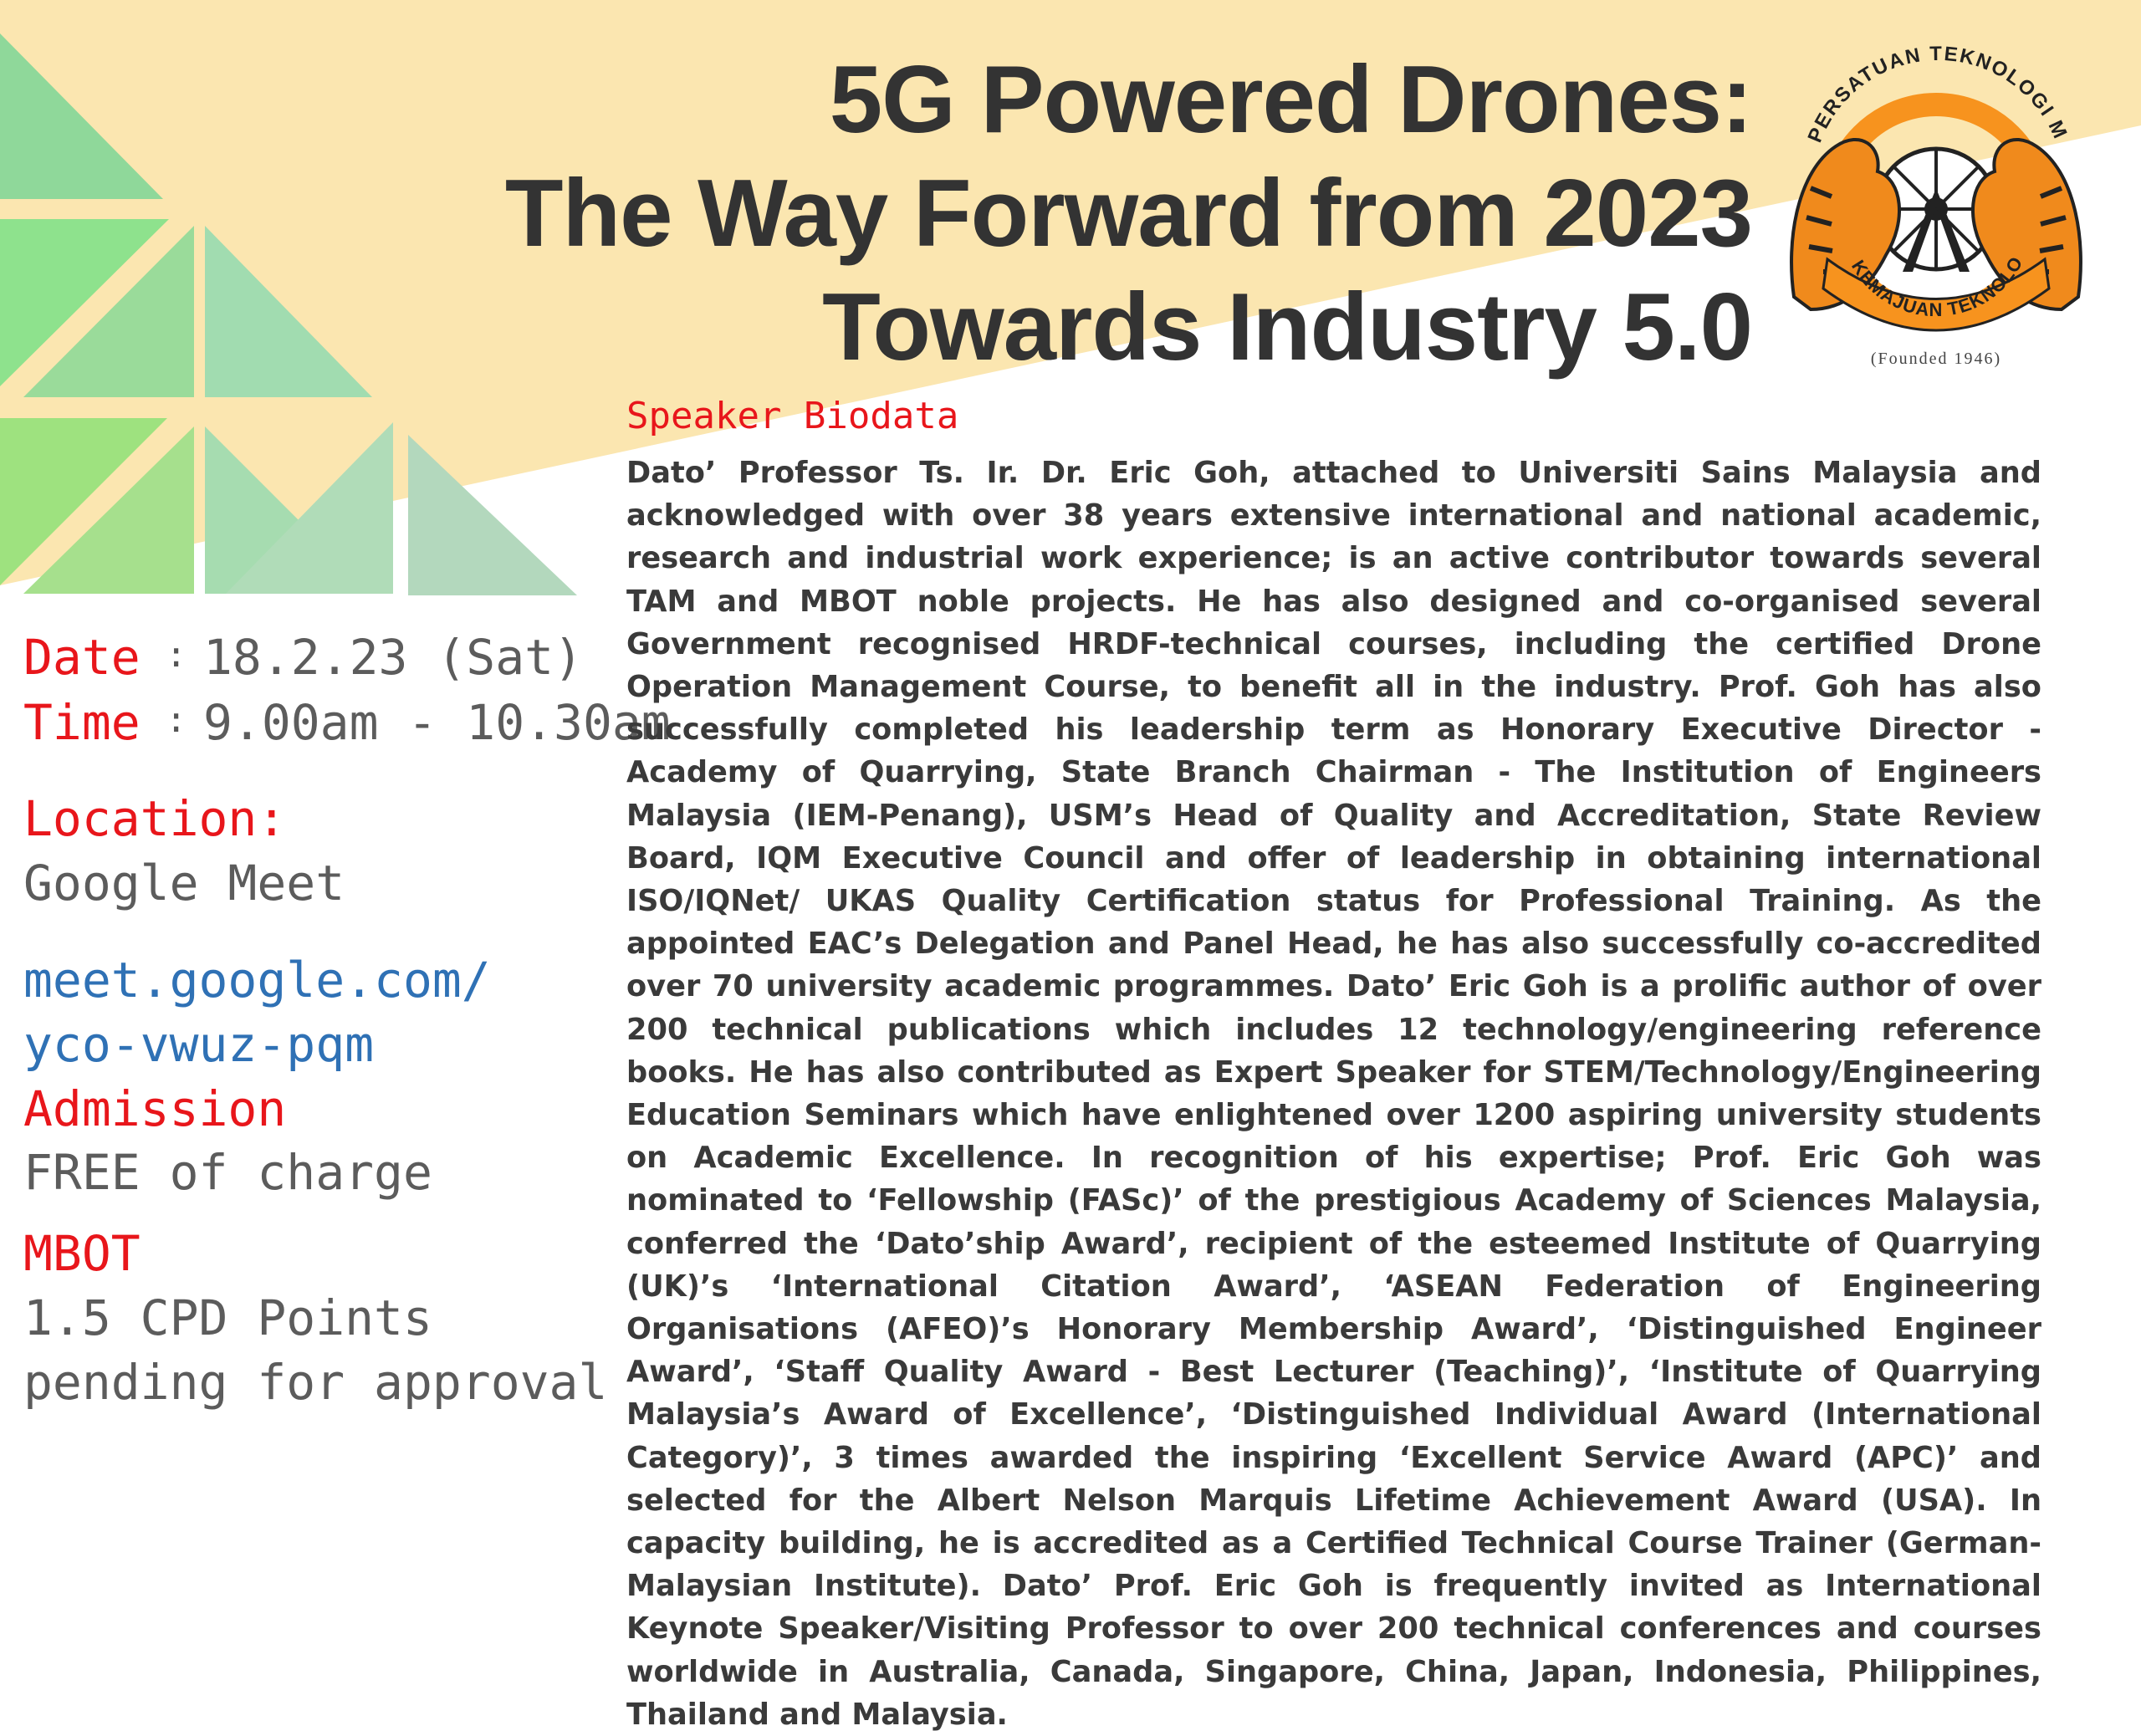 The image size is (2141, 1736). What do you see at coordinates (1291, 100) in the screenshot?
I see `title-line-1: 5G Powered Drones:` at bounding box center [1291, 100].